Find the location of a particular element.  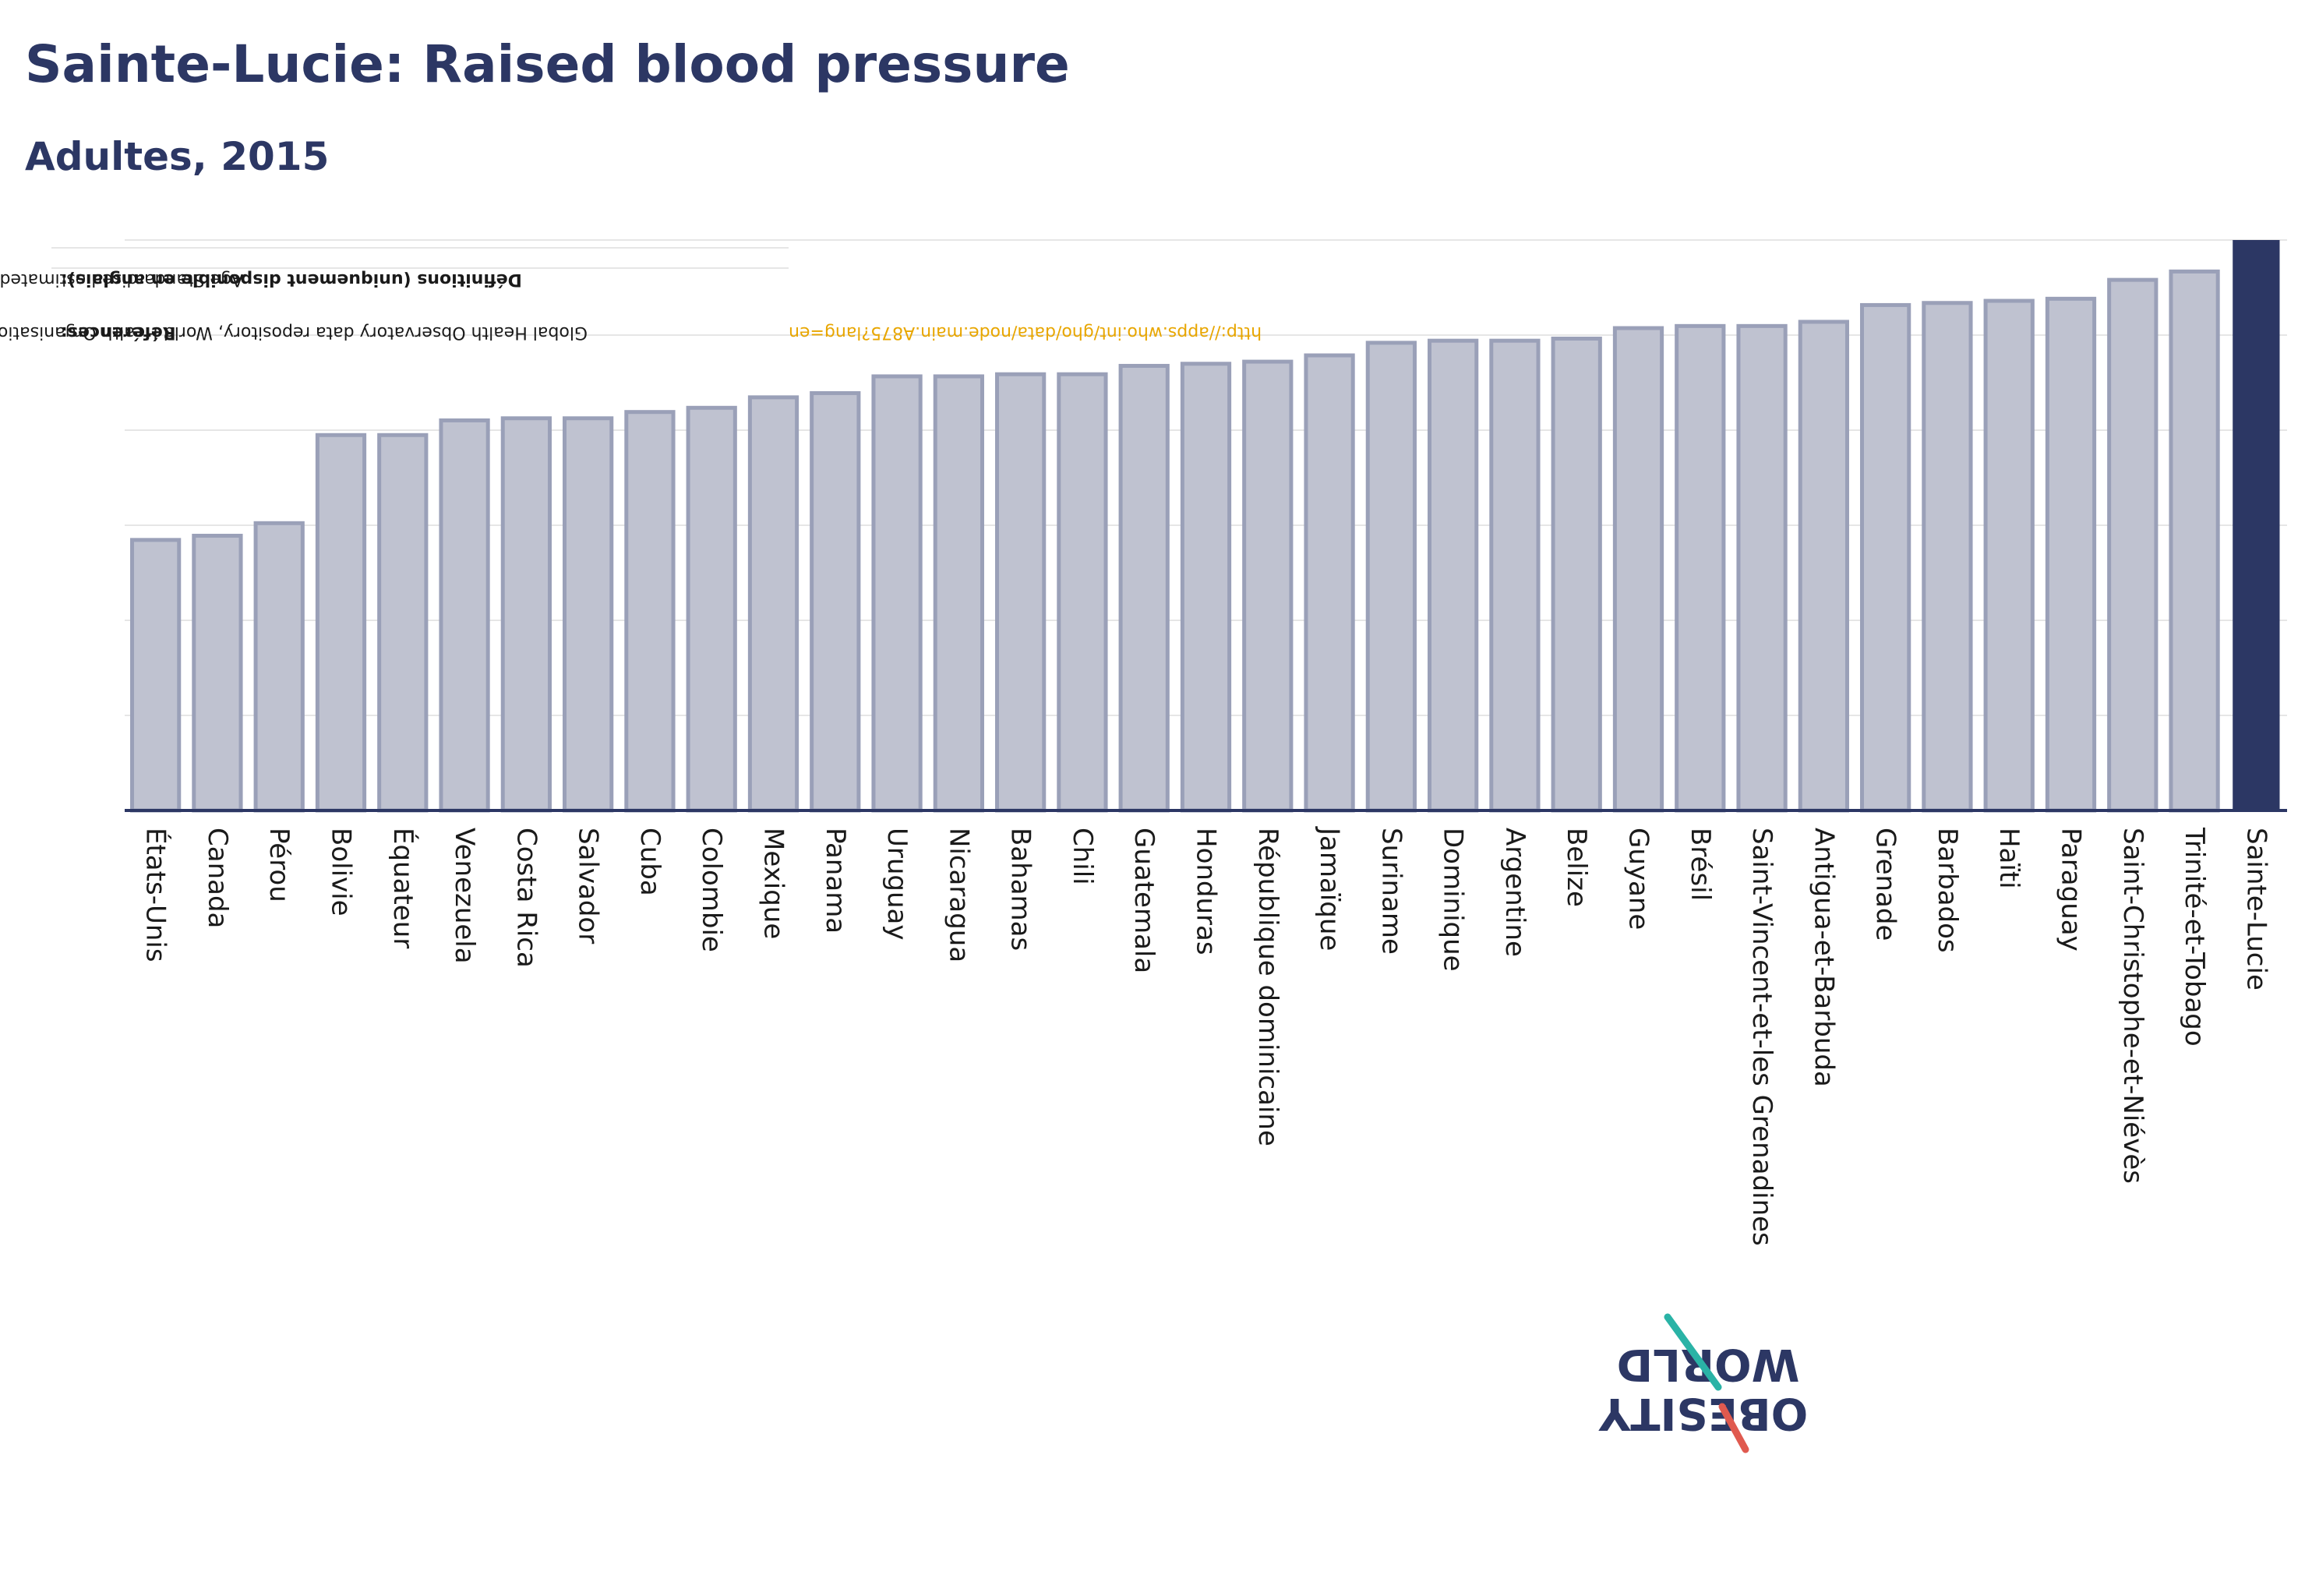

tick-label: Trinité-et-Tobago is located at coordinates (2194, 937).